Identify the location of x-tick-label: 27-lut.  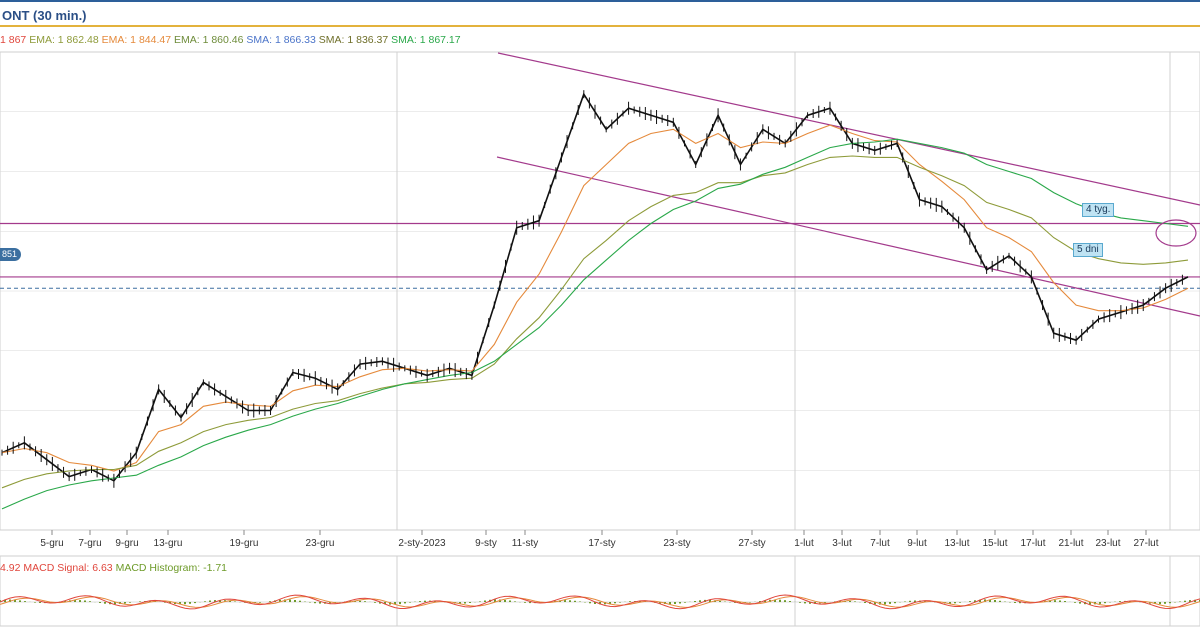
(1145, 543).